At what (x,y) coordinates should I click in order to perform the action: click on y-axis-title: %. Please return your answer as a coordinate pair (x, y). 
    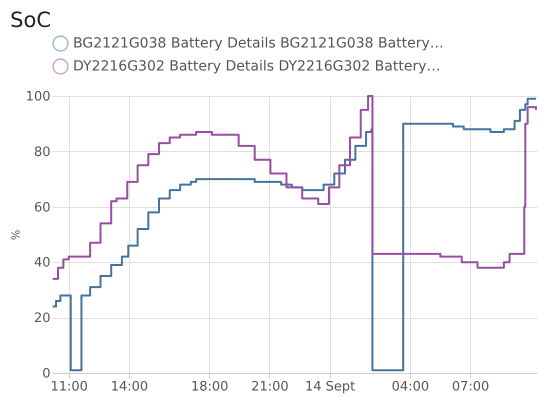
    Looking at the image, I should click on (16, 235).